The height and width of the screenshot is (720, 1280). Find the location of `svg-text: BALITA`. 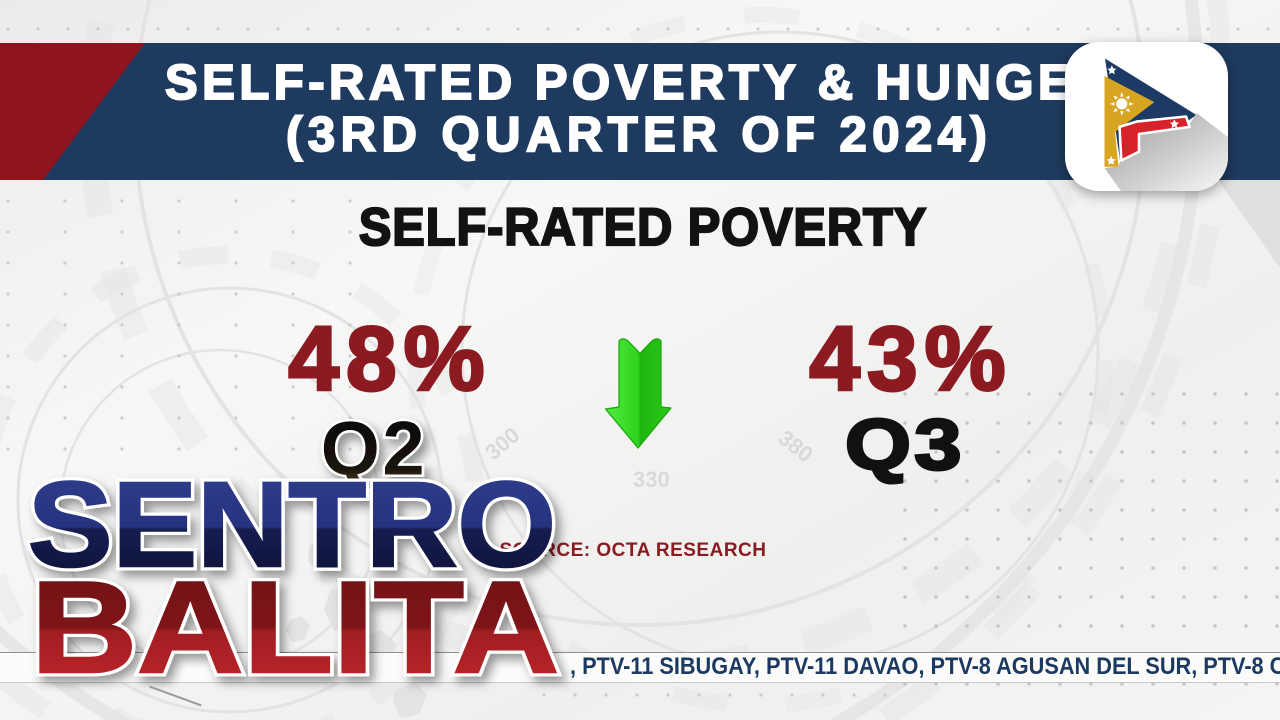

svg-text: BALITA is located at coordinates (295, 627).